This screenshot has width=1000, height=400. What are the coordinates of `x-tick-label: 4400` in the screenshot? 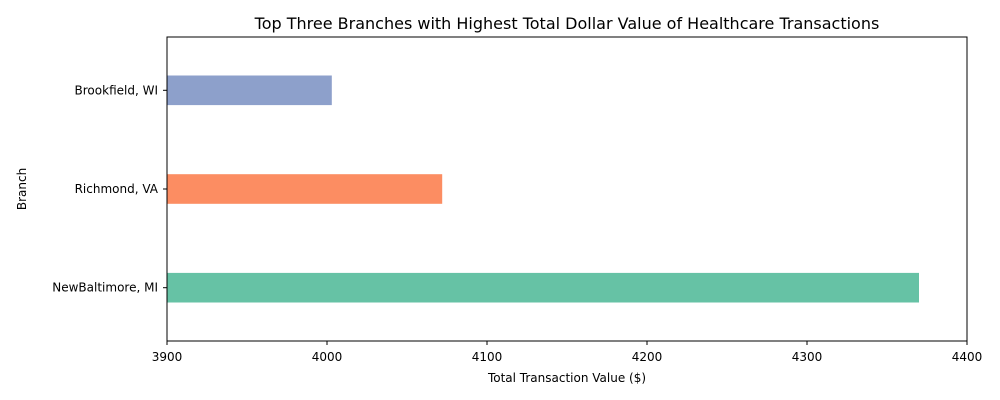 It's located at (967, 357).